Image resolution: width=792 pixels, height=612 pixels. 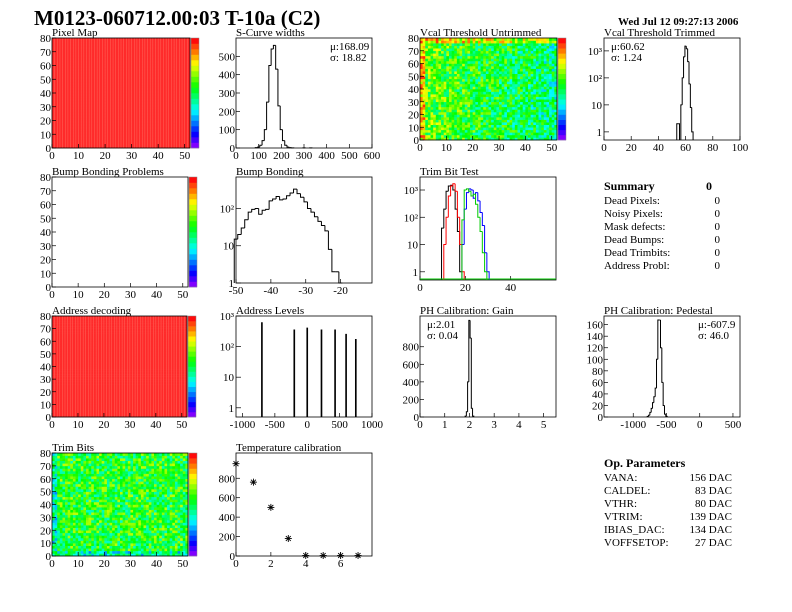 I want to click on y-tick-label: 70, so click(x=46, y=53).